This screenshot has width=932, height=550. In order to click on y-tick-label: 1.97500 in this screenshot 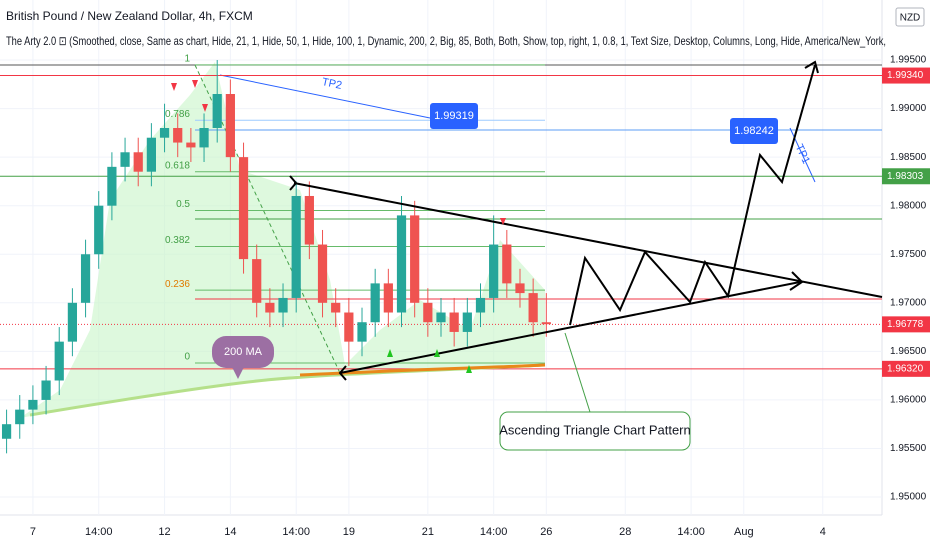, I will do `click(908, 254)`.